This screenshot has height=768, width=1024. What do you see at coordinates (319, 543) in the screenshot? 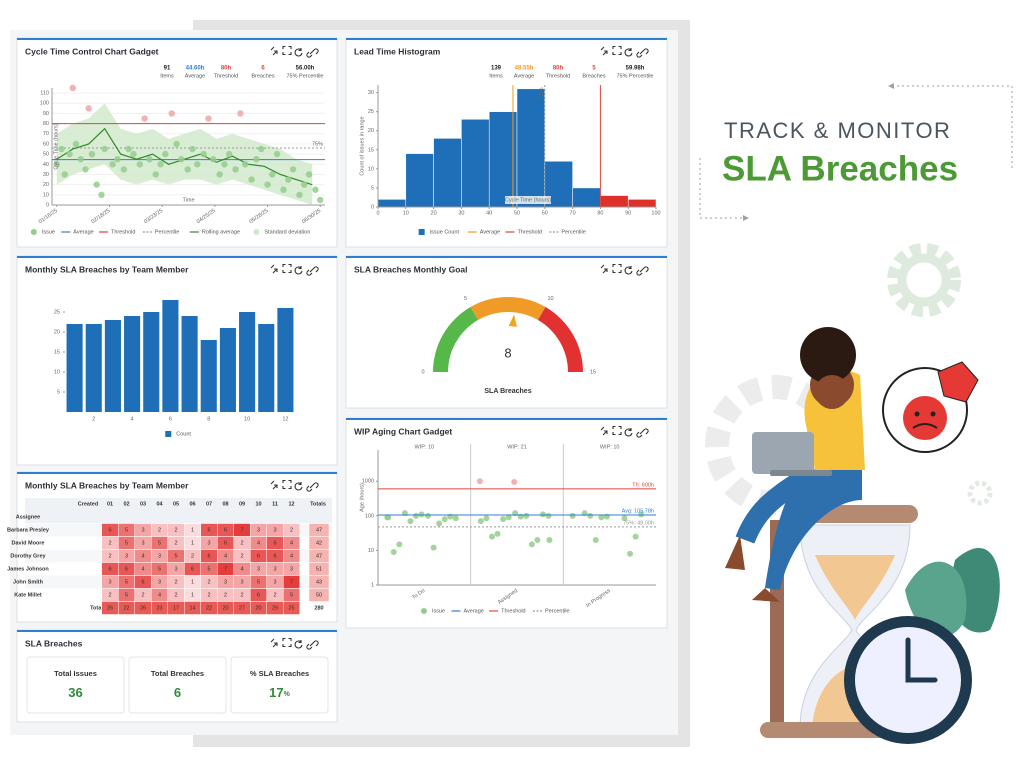
I see `row-total: 42` at bounding box center [319, 543].